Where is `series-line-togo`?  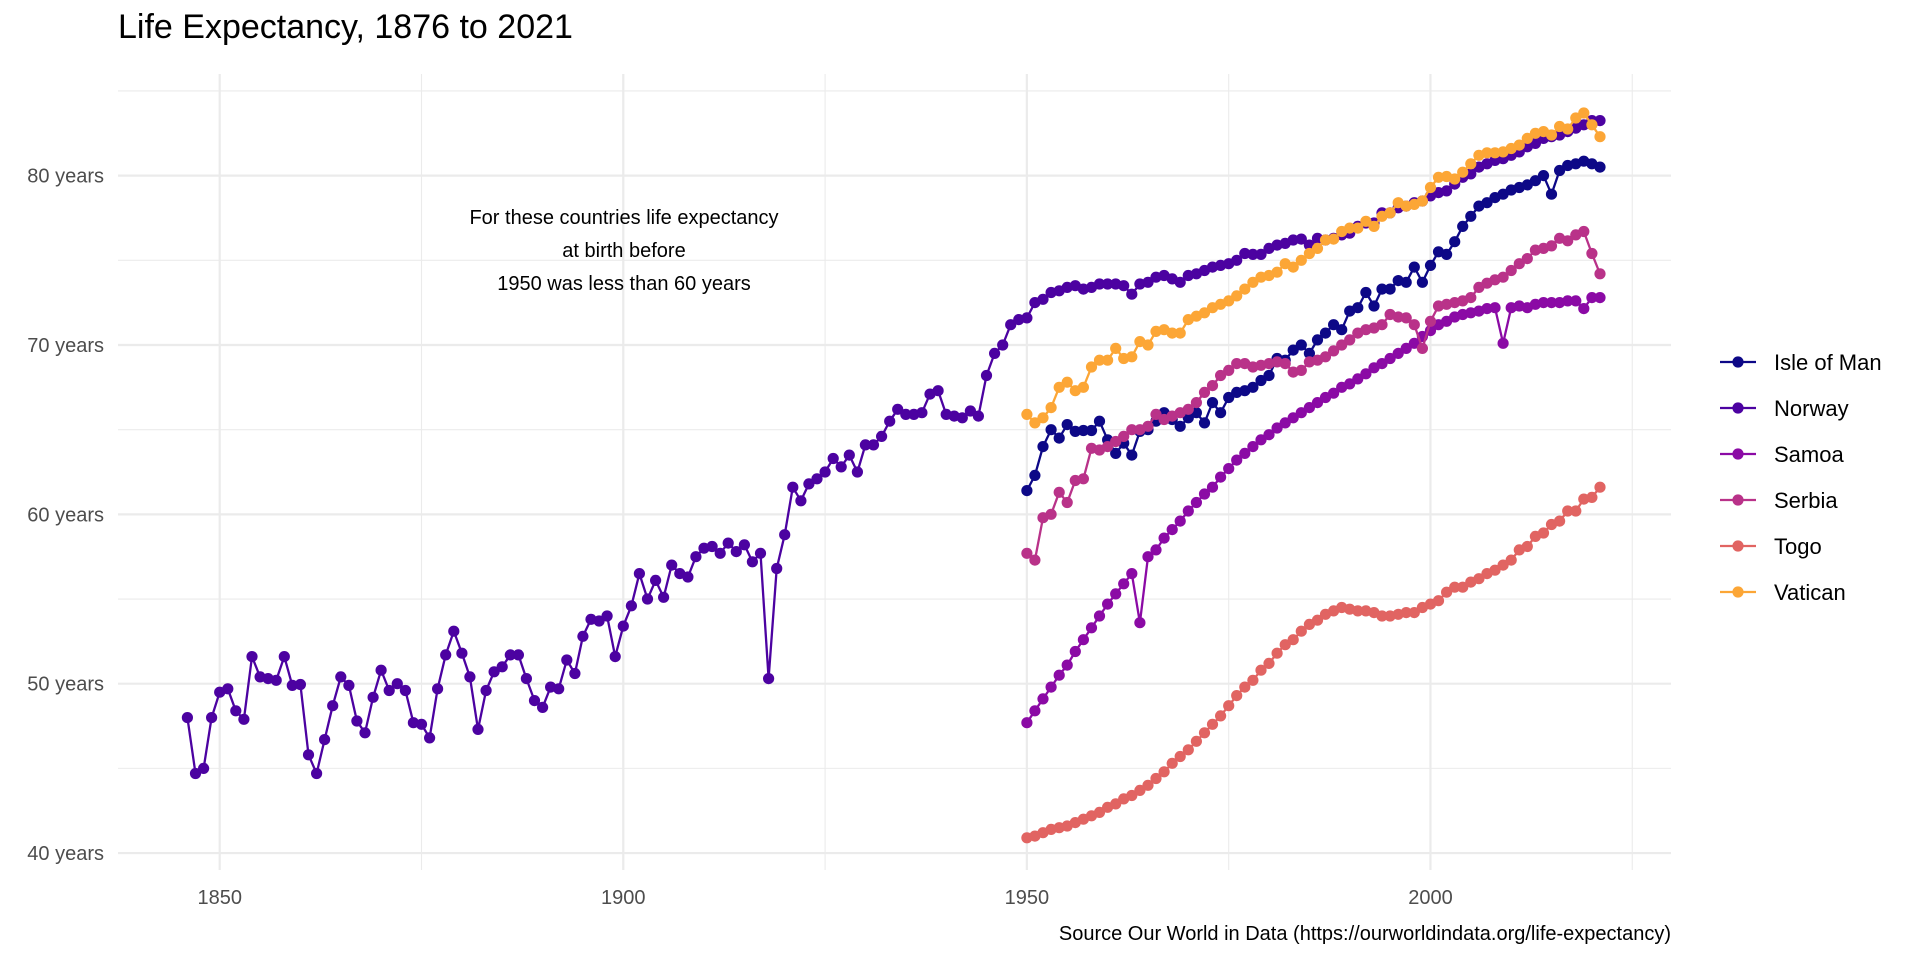
series-line-togo is located at coordinates (1313, 662).